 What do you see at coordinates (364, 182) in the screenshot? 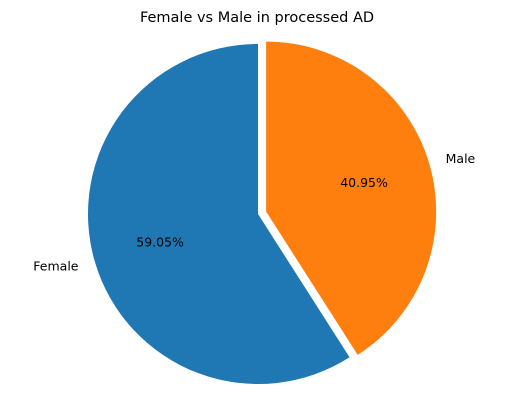
I see `percent-label-male: 40.95%` at bounding box center [364, 182].